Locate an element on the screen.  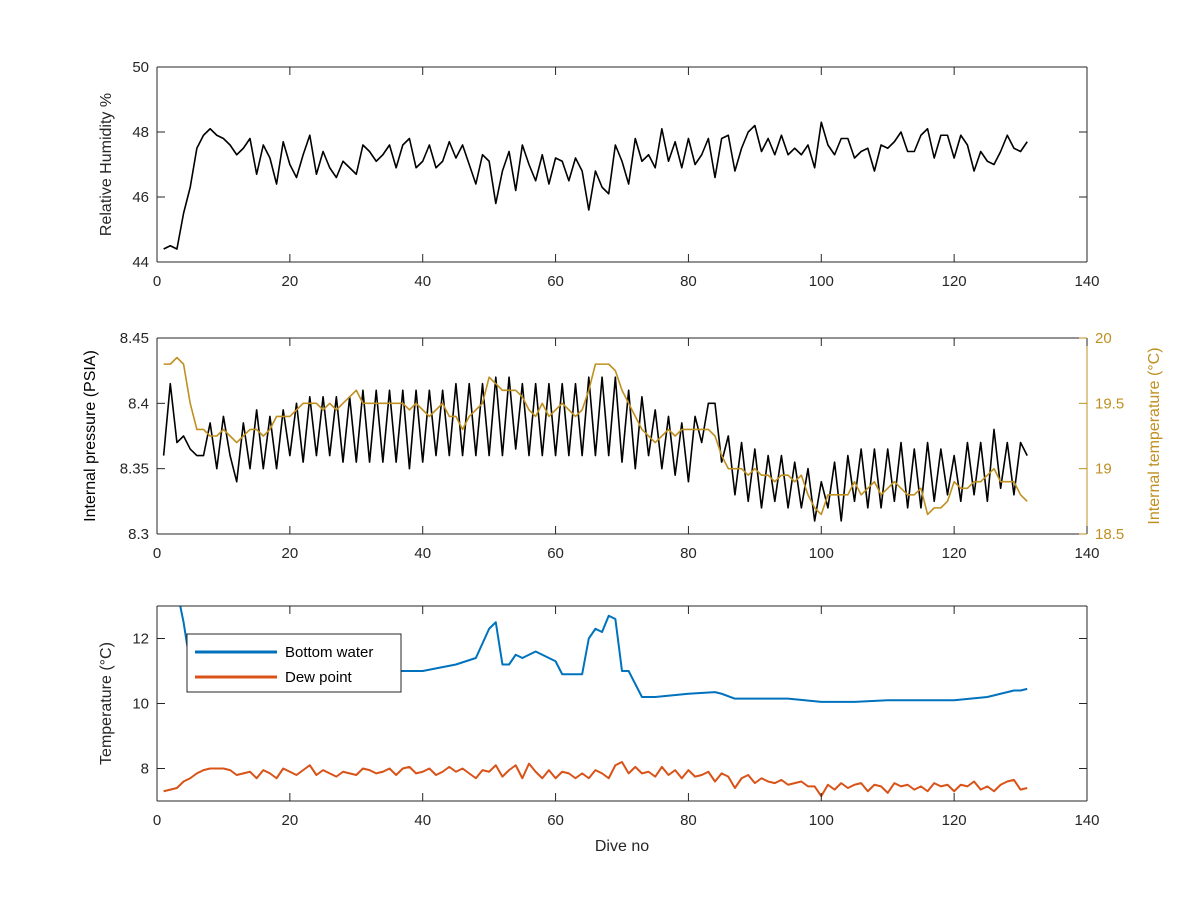
y-tick-label: 12 is located at coordinates (140, 639).